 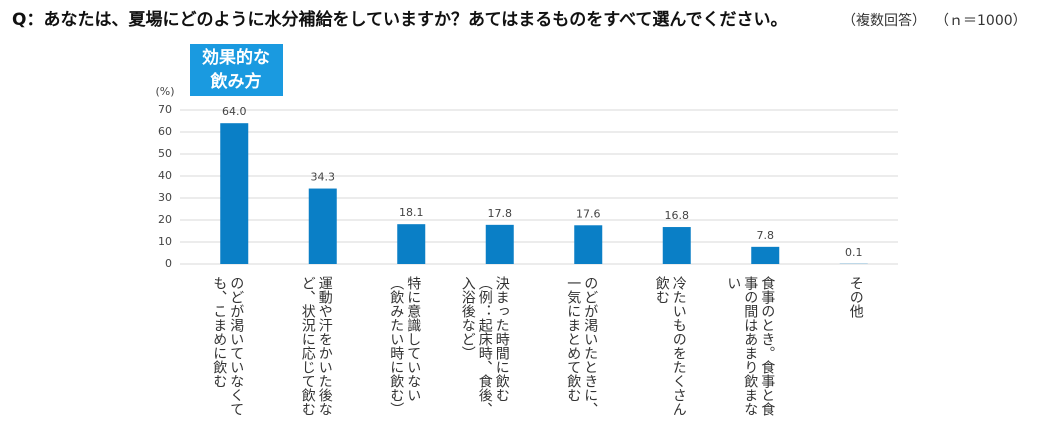 What do you see at coordinates (582, 346) in the screenshot?
I see `x-tick-label: のどが渇いたときに、一気にまとめて飲む` at bounding box center [582, 346].